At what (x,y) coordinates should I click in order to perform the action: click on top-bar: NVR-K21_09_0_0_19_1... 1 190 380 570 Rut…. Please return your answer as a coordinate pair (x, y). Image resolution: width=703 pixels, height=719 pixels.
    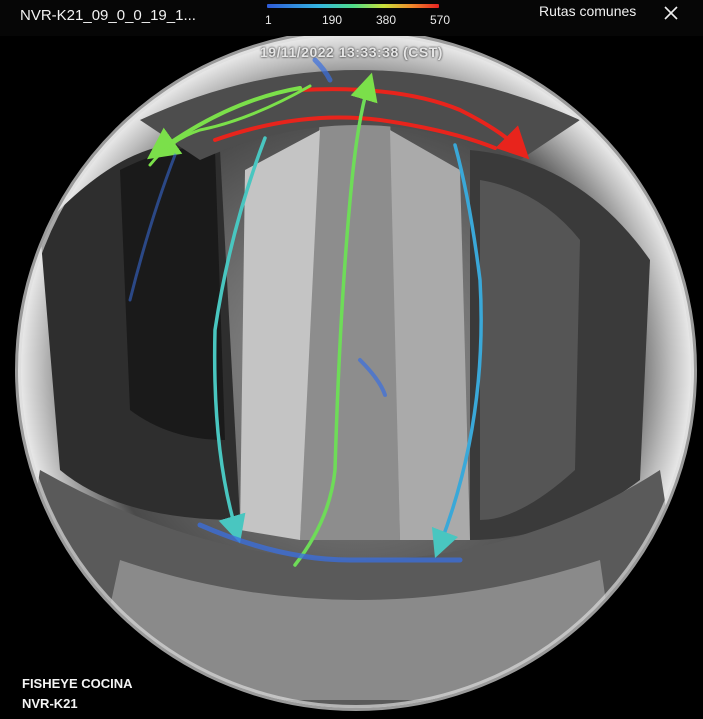
    Looking at the image, I should click on (351, 18).